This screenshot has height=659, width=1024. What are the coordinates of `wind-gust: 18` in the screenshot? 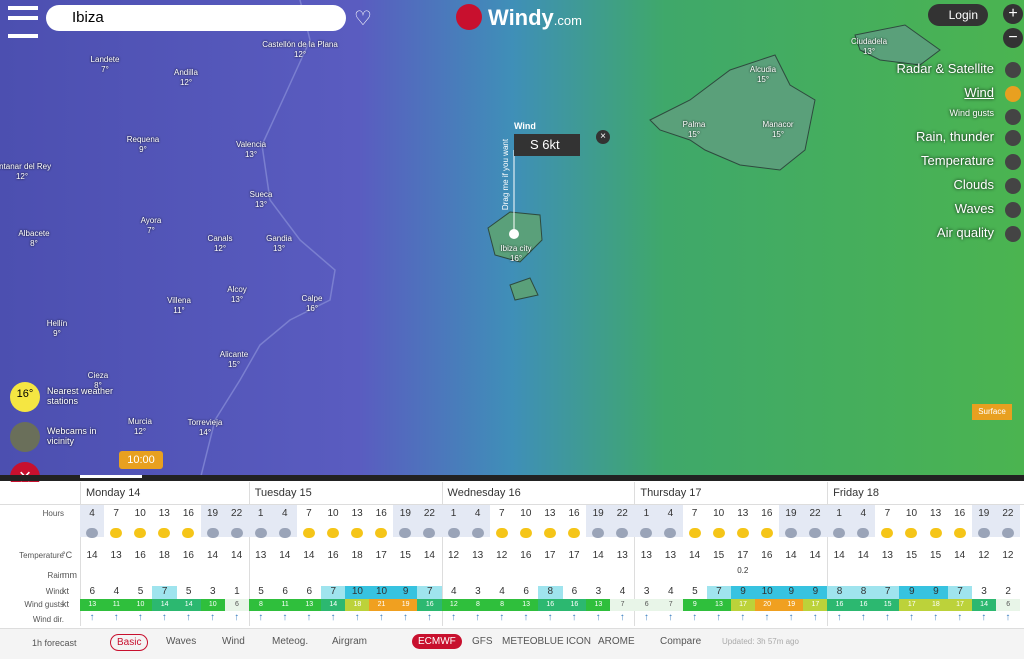 It's located at (357, 605).